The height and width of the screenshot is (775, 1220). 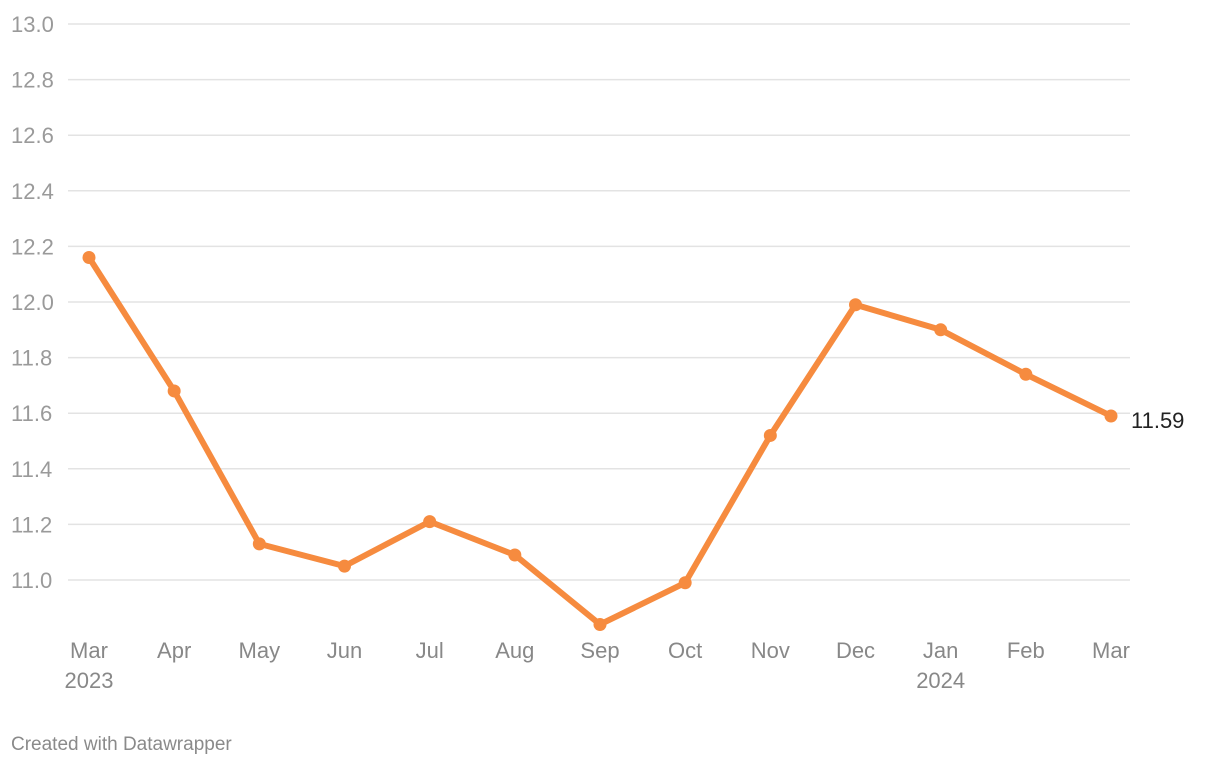 I want to click on x-tick-label: Feb, so click(x=1026, y=650).